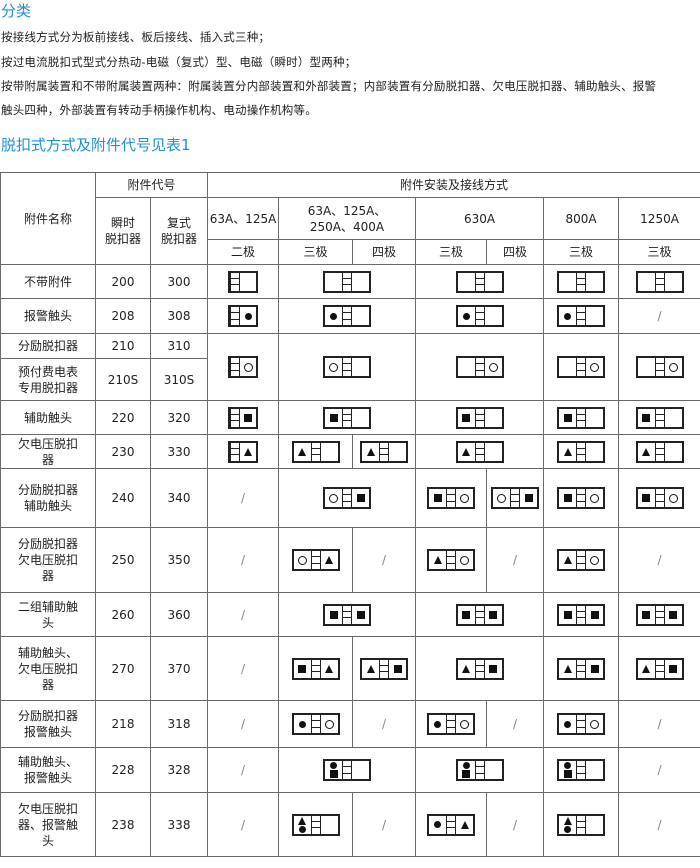  Describe the element at coordinates (48, 379) in the screenshot. I see `accessory-name: 预付费电表 专用脱扣器` at that location.